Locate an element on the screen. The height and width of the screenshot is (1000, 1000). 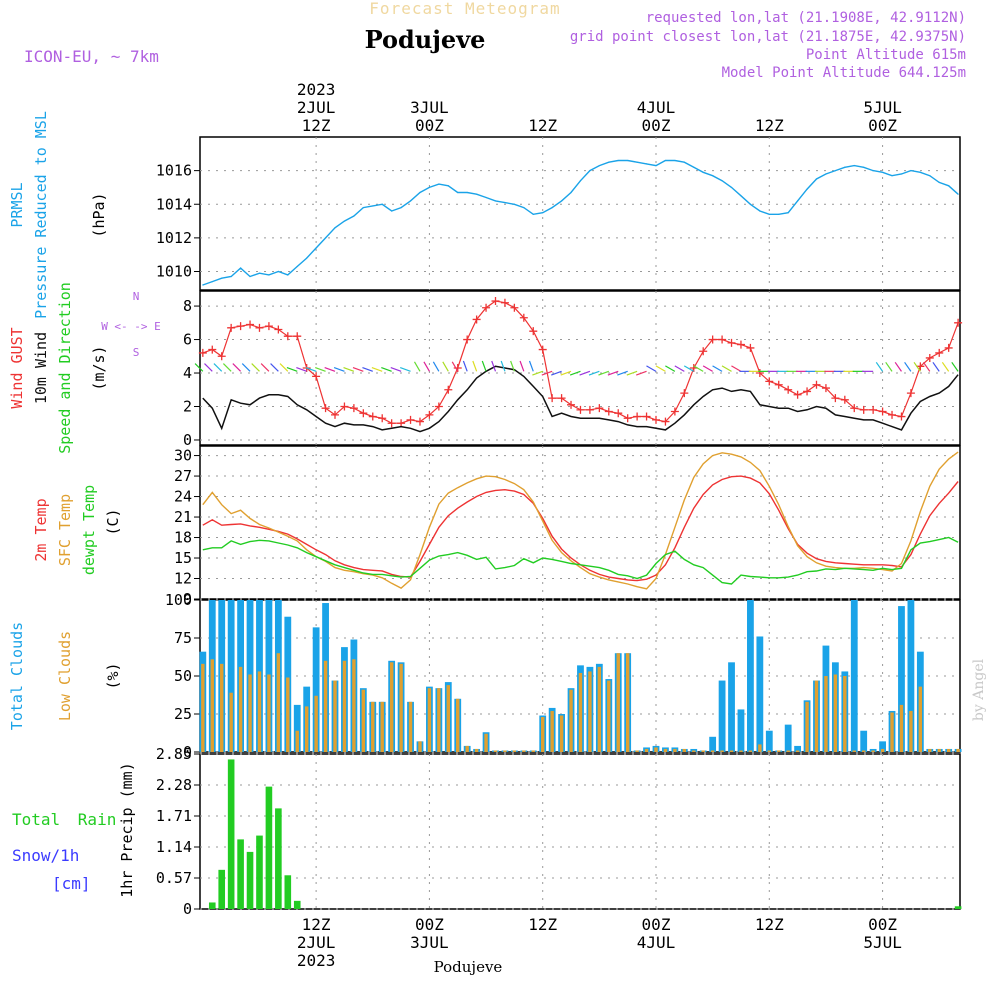
wind-panel: 0 2 4 6 8 is located at coordinates (573, 369).